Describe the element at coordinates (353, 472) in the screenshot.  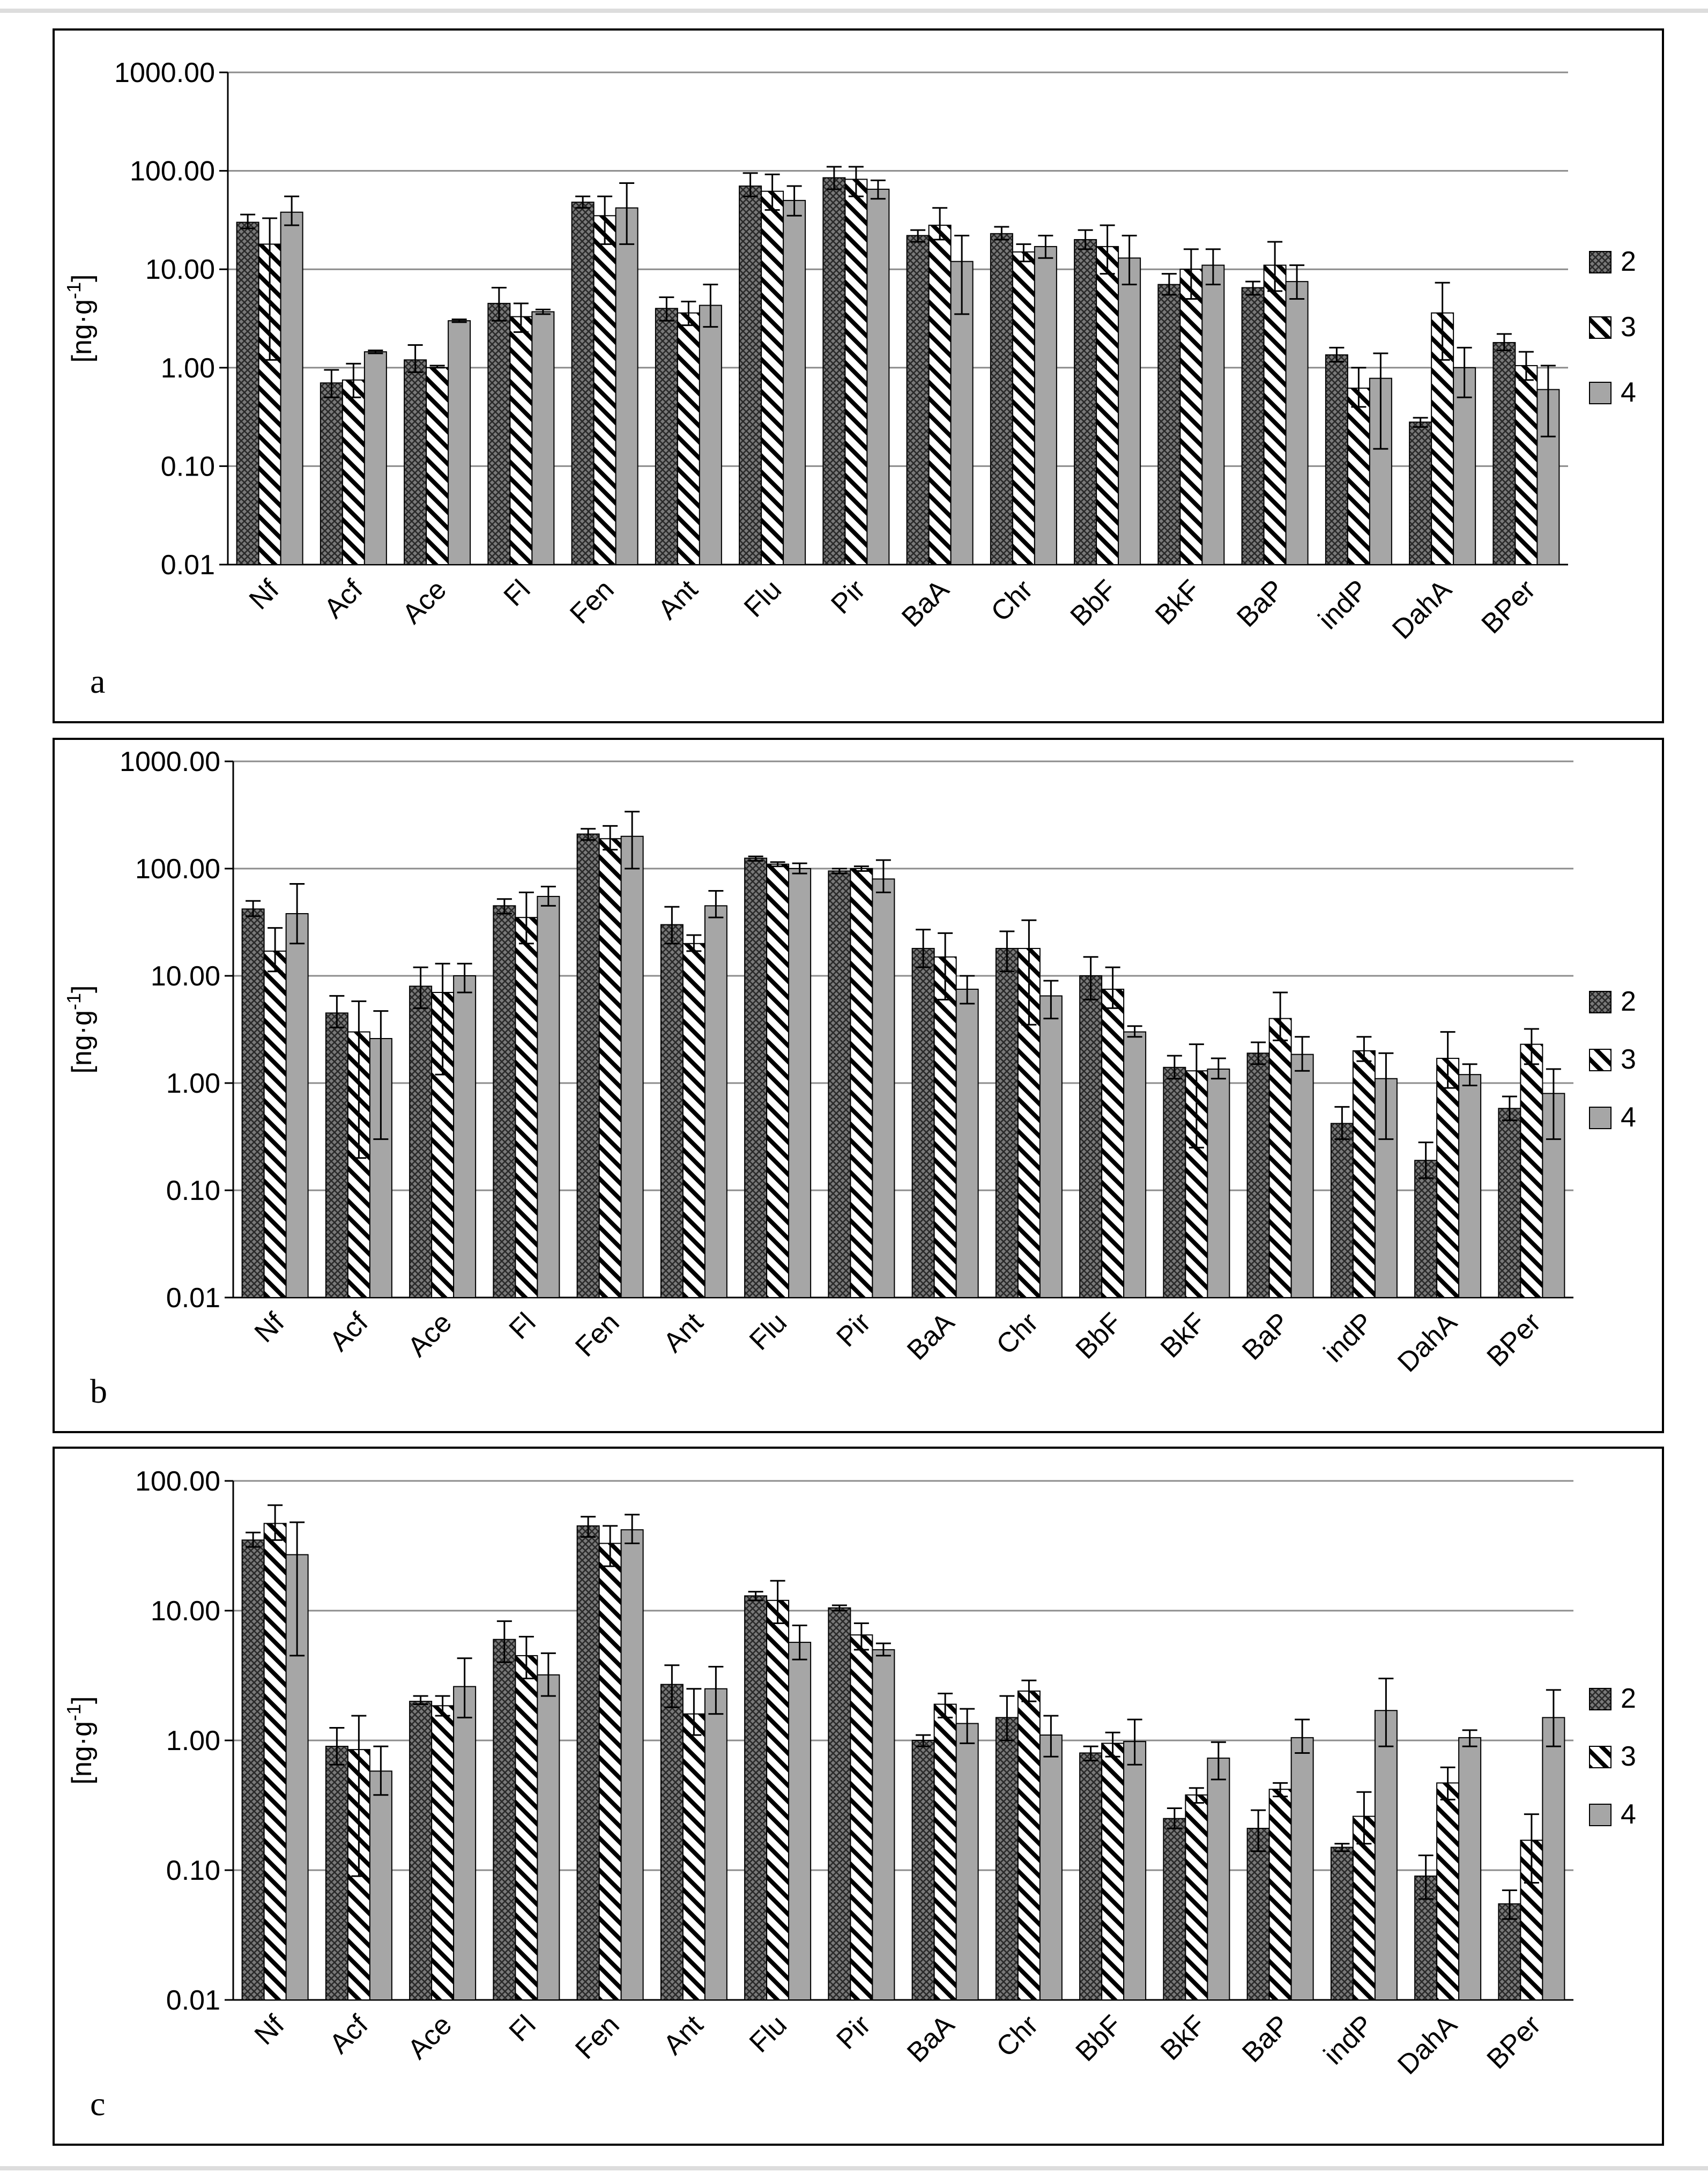
I see `bar-3-Acf` at that location.